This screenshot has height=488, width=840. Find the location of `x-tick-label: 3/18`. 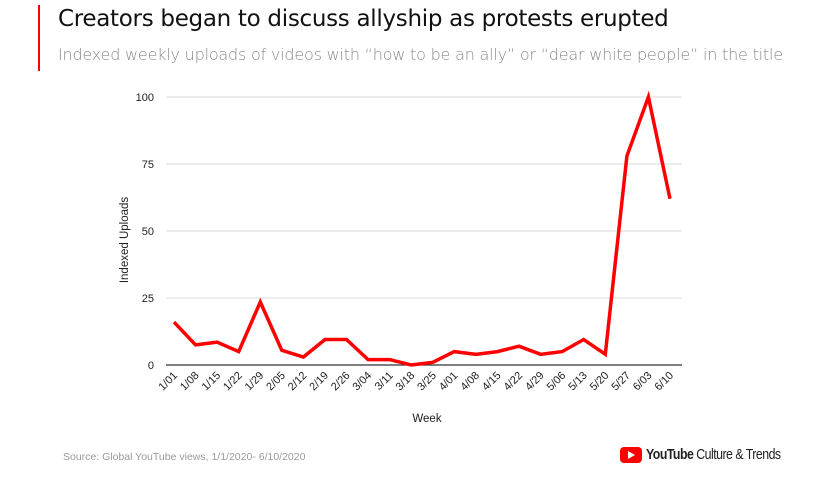

x-tick-label: 3/18 is located at coordinates (406, 382).